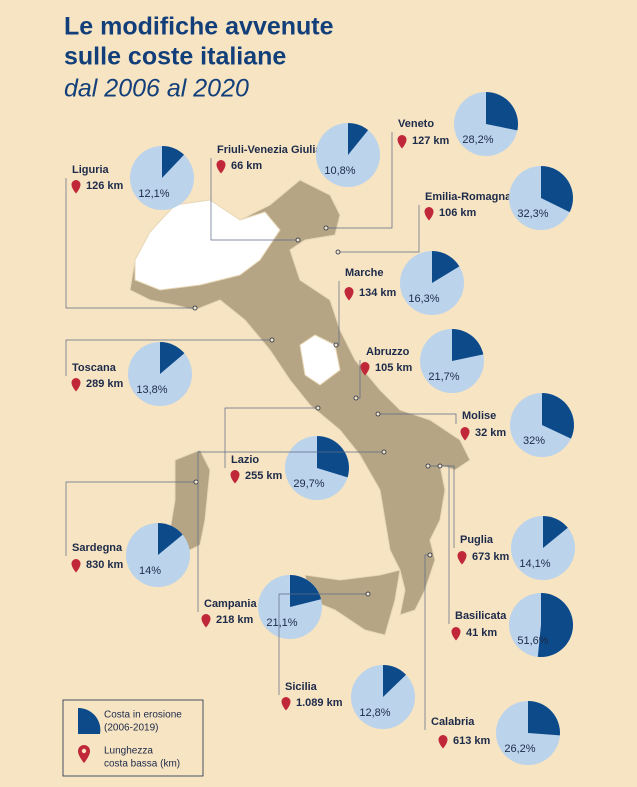 The width and height of the screenshot is (637, 787). What do you see at coordinates (264, 476) in the screenshot?
I see `coast-length: 255 km` at bounding box center [264, 476].